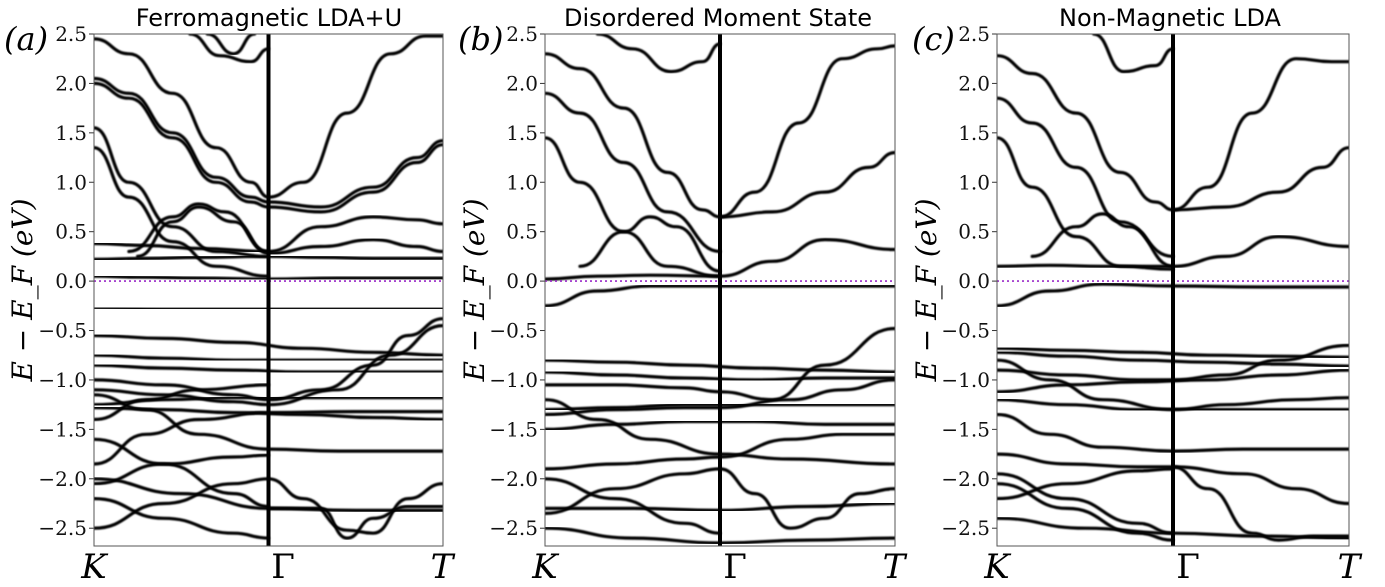 Image resolution: width=1385 pixels, height=587 pixels. I want to click on y-tick-label-a-4: 0.5, so click(71, 232).